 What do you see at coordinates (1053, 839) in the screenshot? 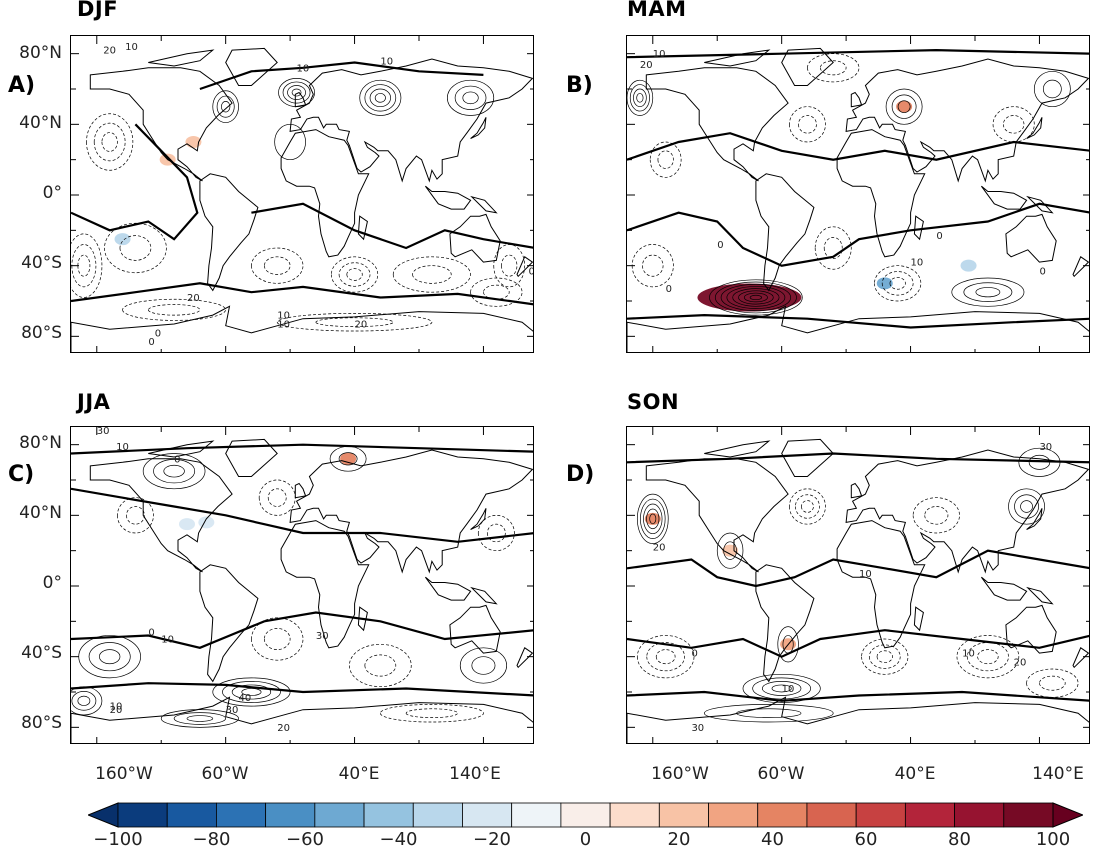
I see `colorbar-tick-label: 100` at bounding box center [1053, 839].